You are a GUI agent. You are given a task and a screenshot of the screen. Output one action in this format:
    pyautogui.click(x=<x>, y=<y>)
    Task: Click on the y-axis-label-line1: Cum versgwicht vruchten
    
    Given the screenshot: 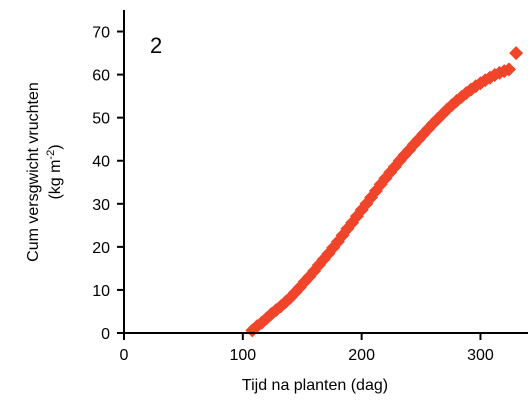 What is the action you would take?
    pyautogui.click(x=33, y=172)
    